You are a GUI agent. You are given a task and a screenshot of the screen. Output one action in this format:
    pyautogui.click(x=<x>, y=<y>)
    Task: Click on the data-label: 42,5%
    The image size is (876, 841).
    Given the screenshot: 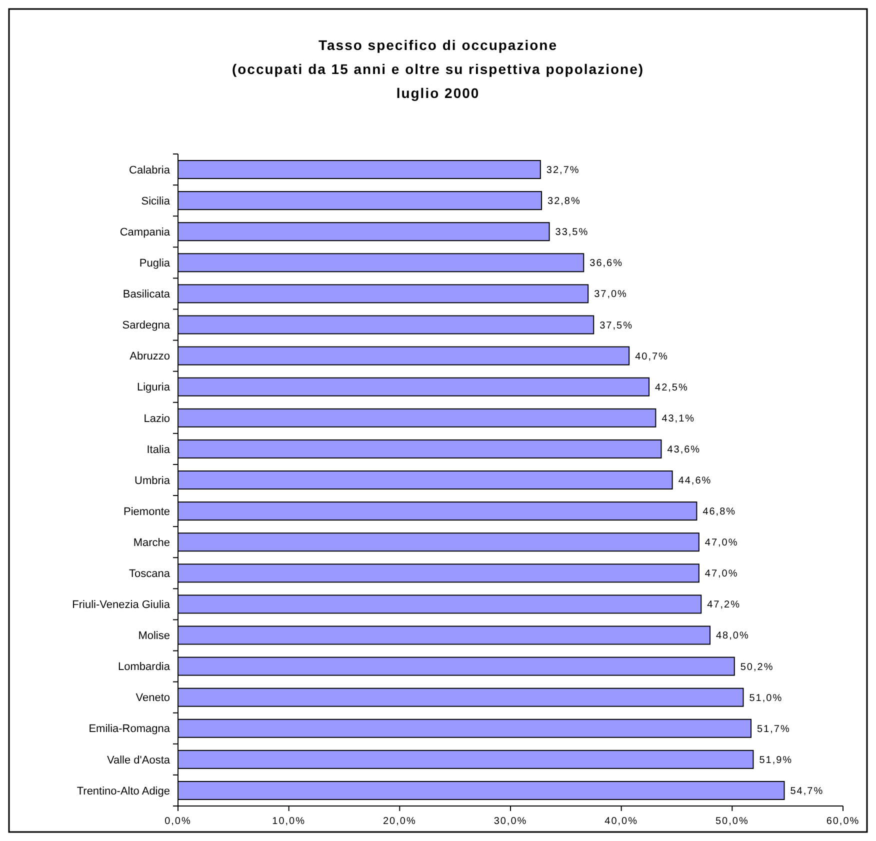 What is the action you would take?
    pyautogui.click(x=671, y=388)
    